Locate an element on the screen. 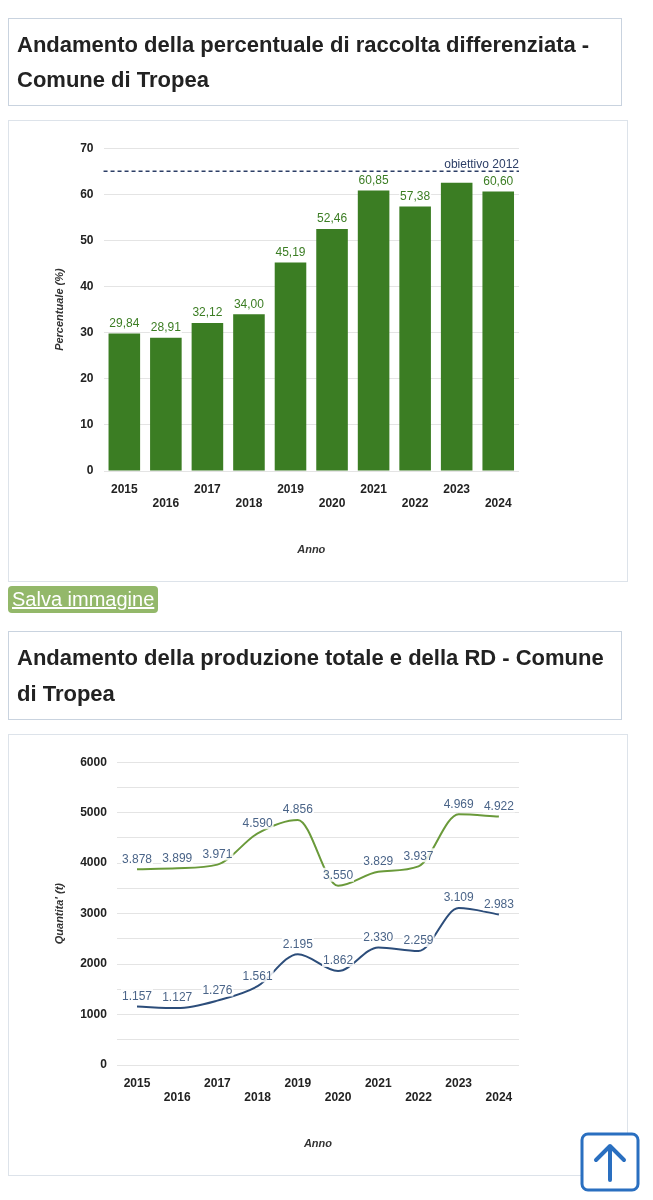  y-tick-label: 20 is located at coordinates (87, 378).